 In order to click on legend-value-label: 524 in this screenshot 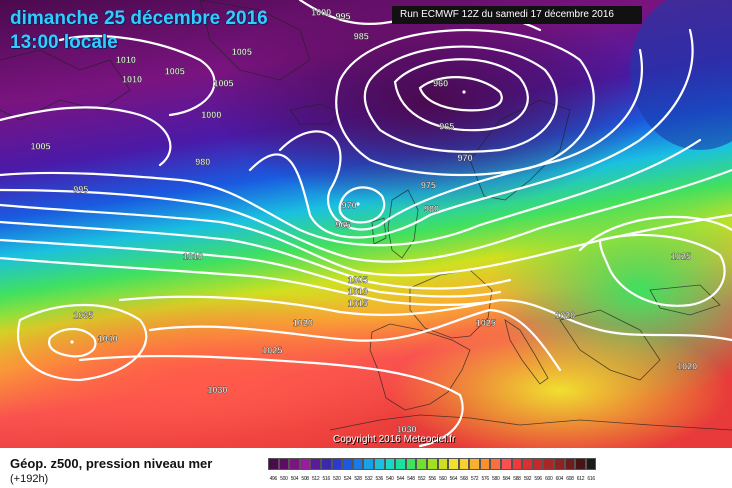, I will do `click(347, 479)`.